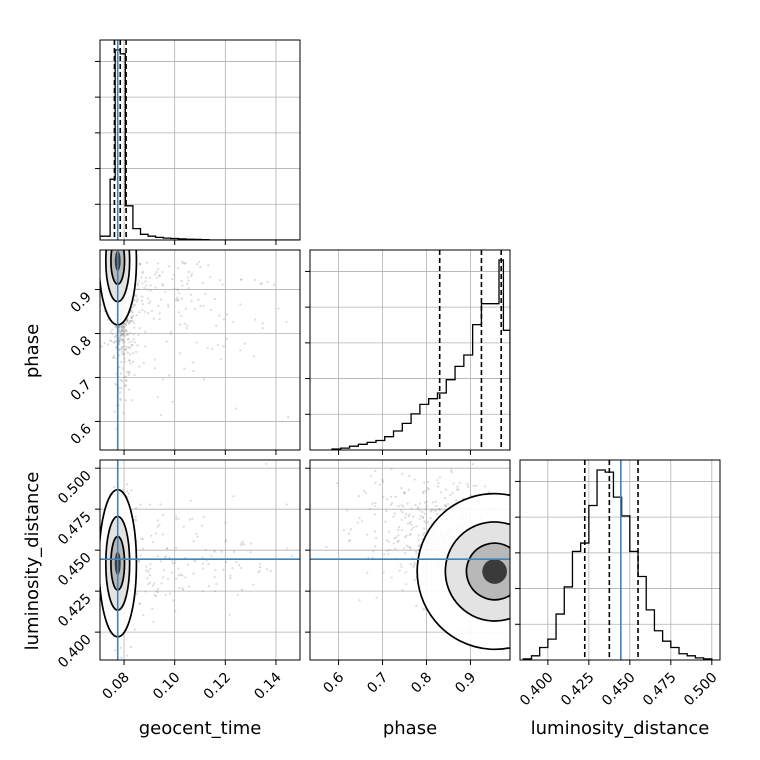 This screenshot has width=760, height=760. What do you see at coordinates (81, 302) in the screenshot?
I see `tick-label-y-phase: 0.9` at bounding box center [81, 302].